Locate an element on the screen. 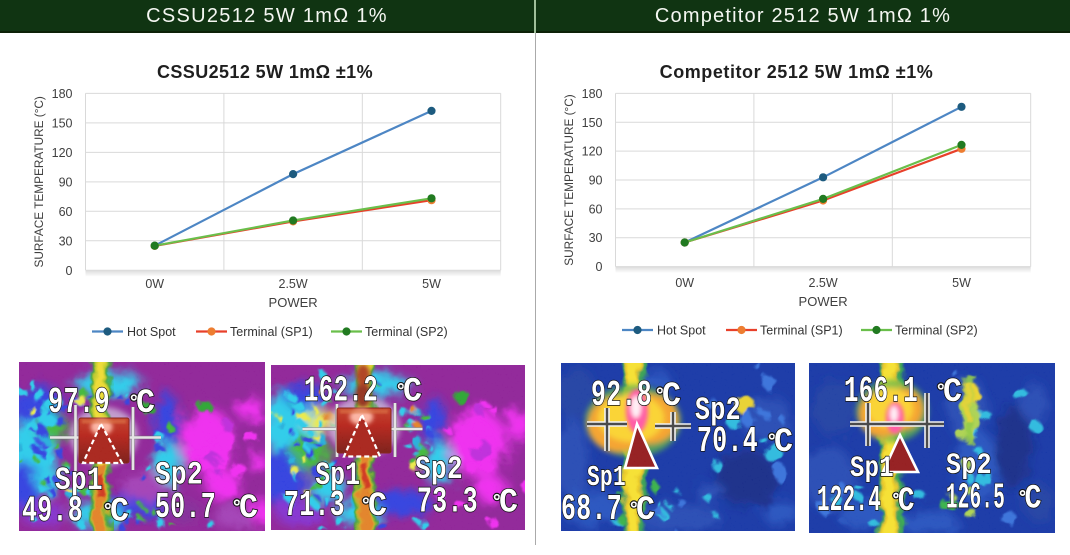 Image resolution: width=1070 pixels, height=555 pixels. svg-text: 71.3 is located at coordinates (314, 505).